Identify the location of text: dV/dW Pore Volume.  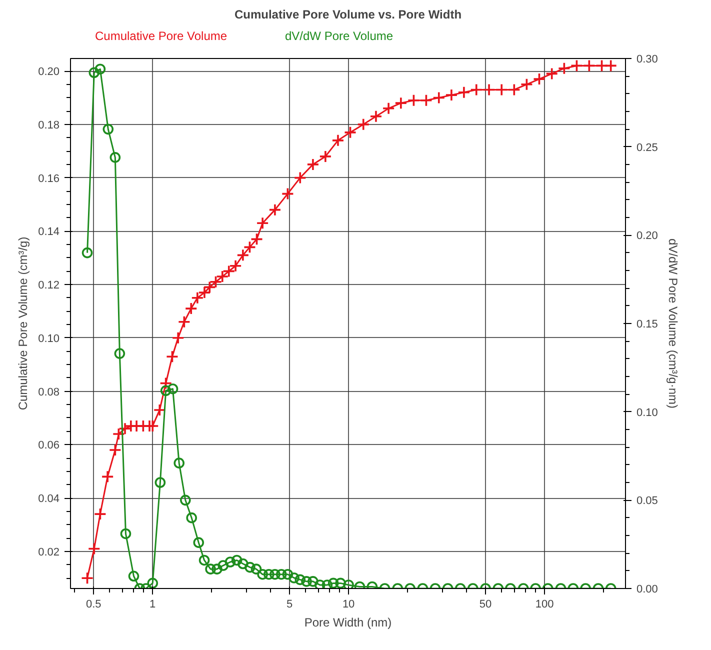
(339, 36).